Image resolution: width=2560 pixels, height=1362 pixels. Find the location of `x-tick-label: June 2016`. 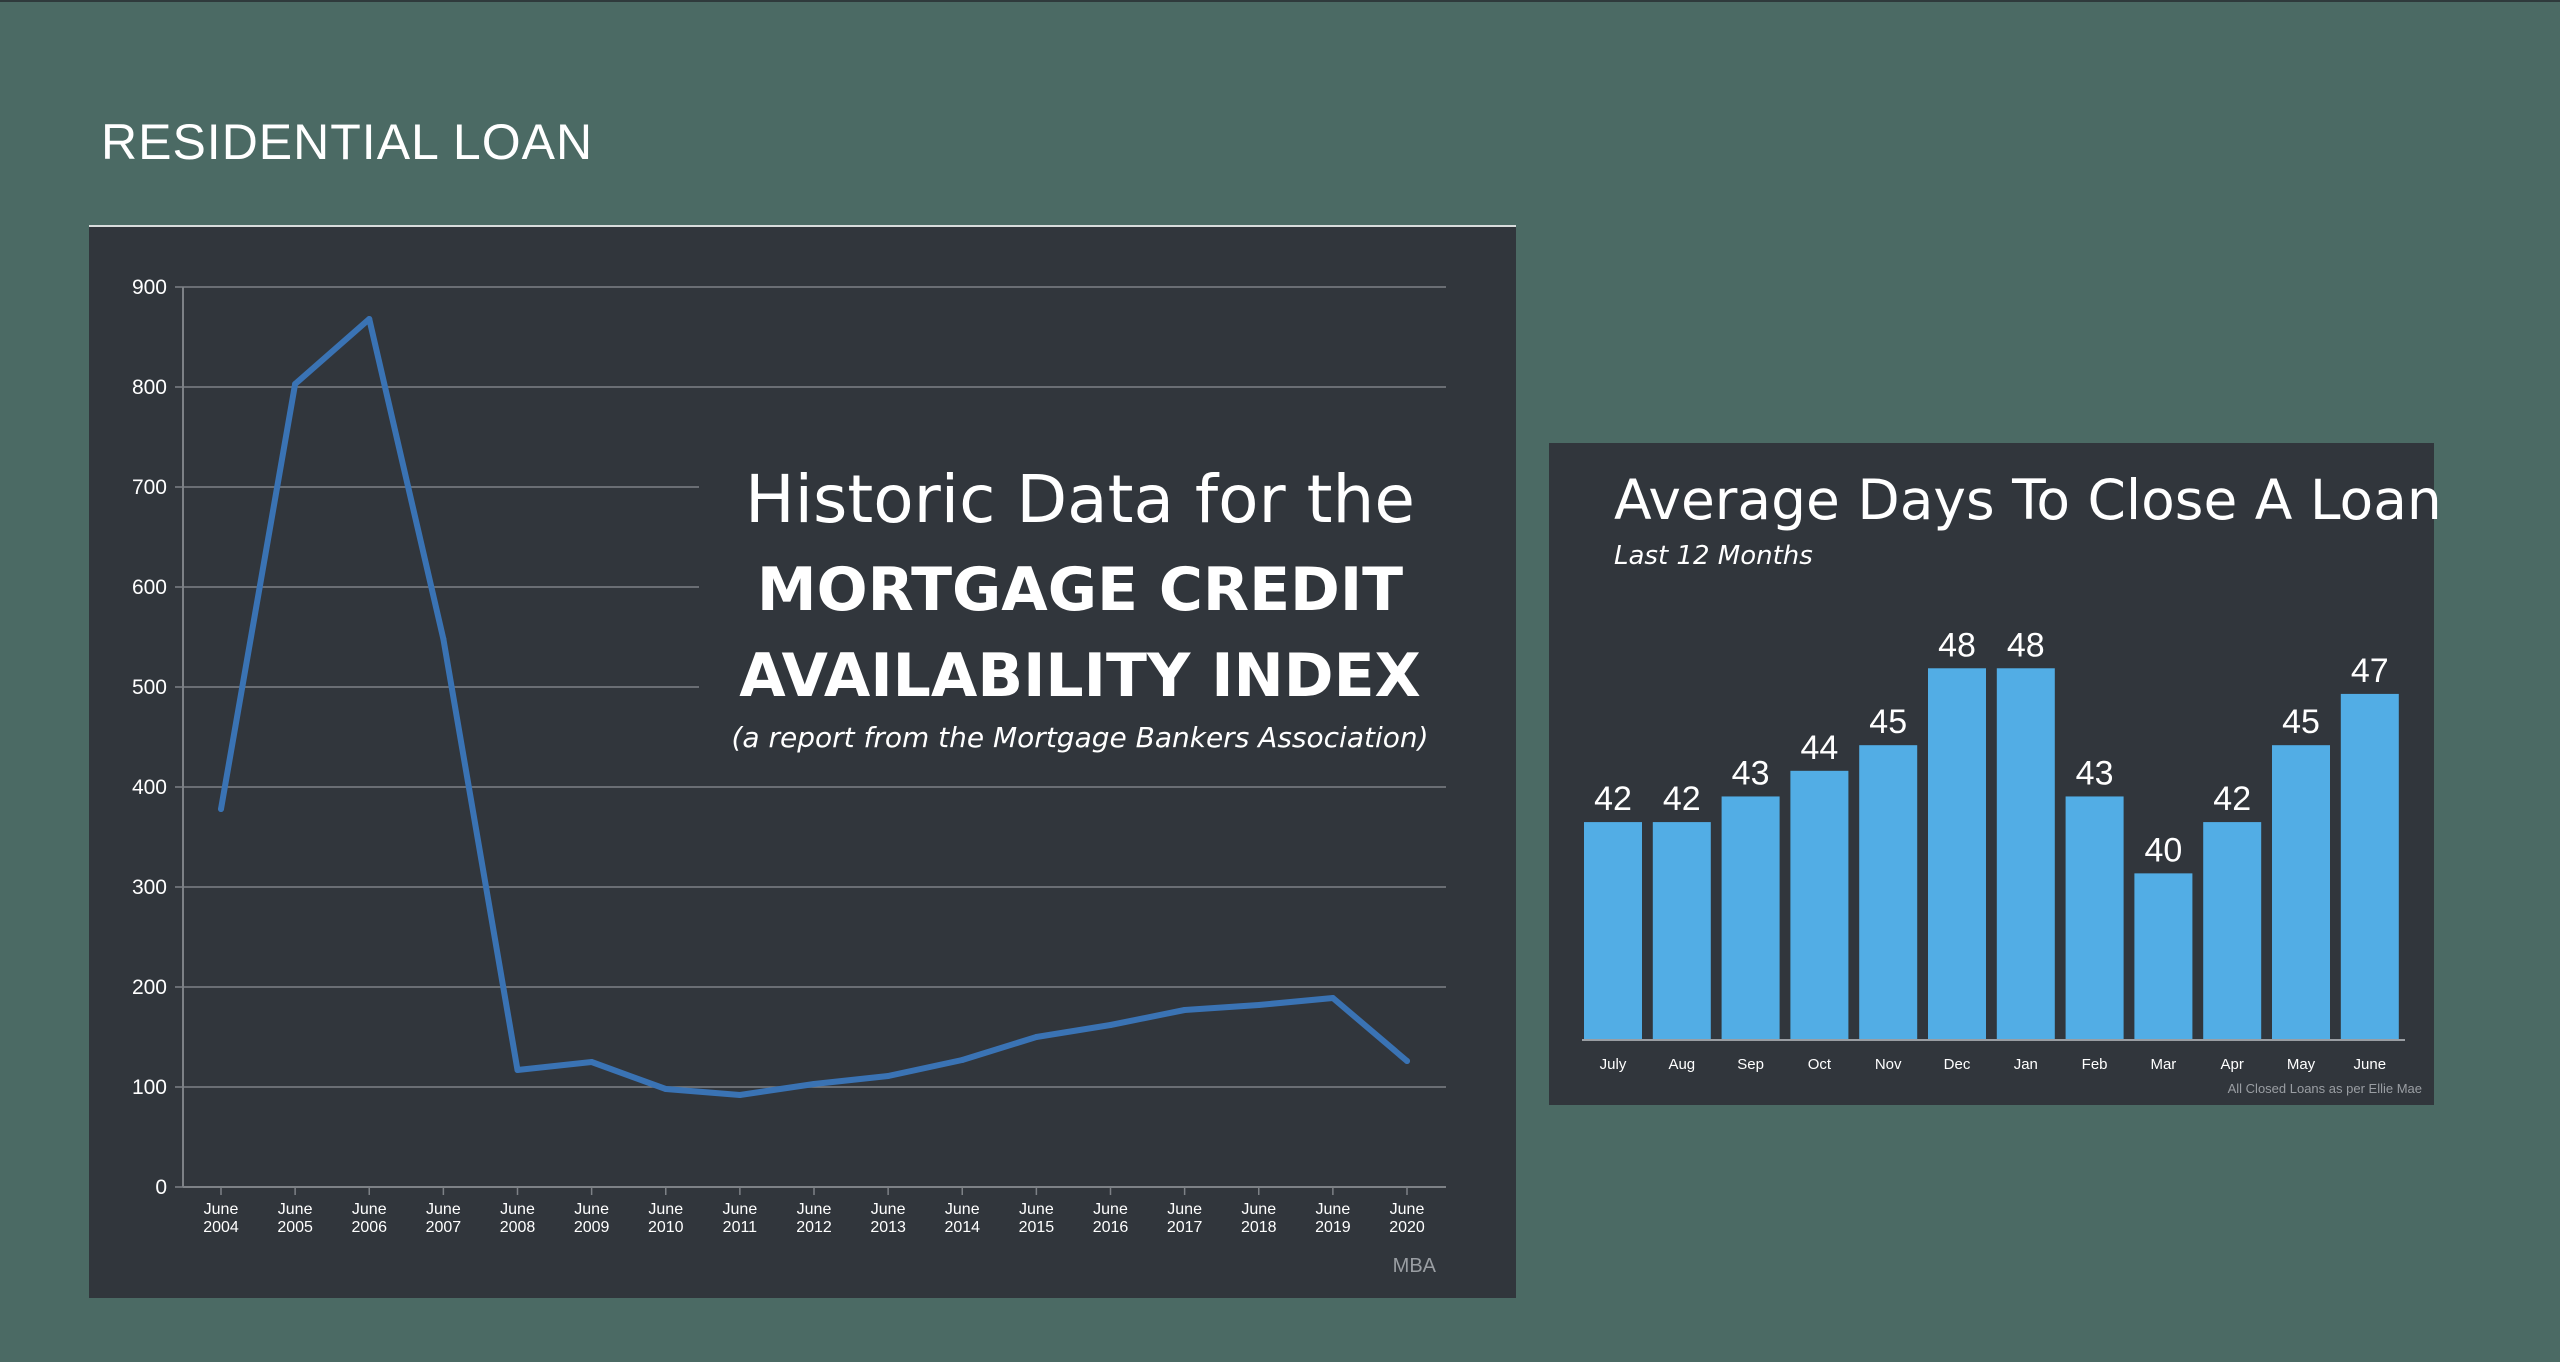

x-tick-label: June 2016 is located at coordinates (1111, 1218).